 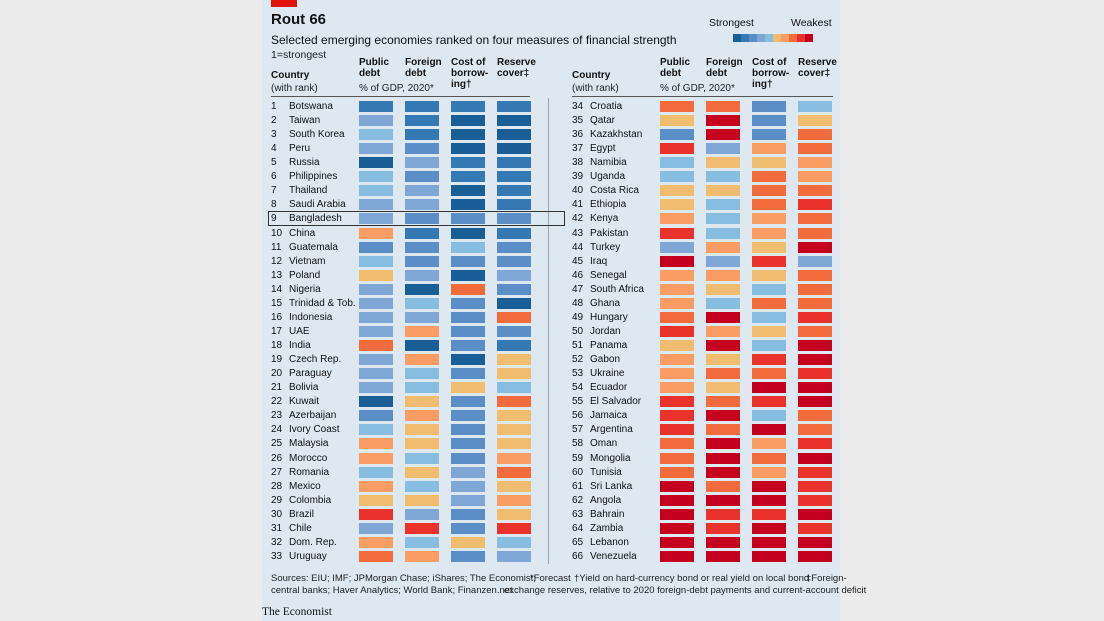 What do you see at coordinates (611, 486) in the screenshot?
I see `row-country: Sri Lanka` at bounding box center [611, 486].